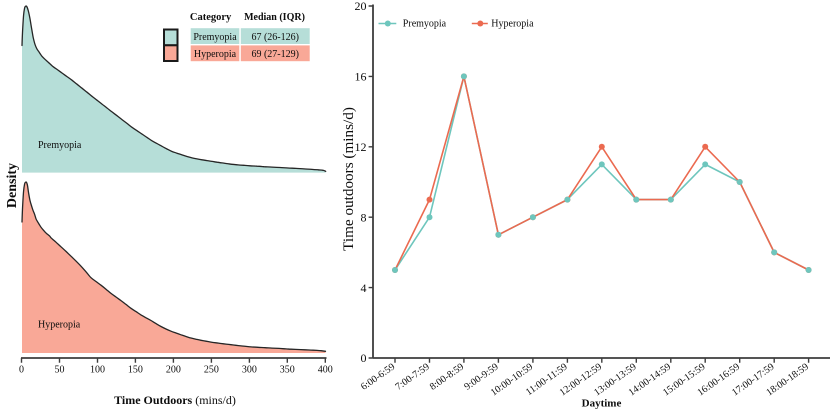 The image size is (831, 410). Describe the element at coordinates (602, 404) in the screenshot. I see `svg-text: Daytime` at that location.